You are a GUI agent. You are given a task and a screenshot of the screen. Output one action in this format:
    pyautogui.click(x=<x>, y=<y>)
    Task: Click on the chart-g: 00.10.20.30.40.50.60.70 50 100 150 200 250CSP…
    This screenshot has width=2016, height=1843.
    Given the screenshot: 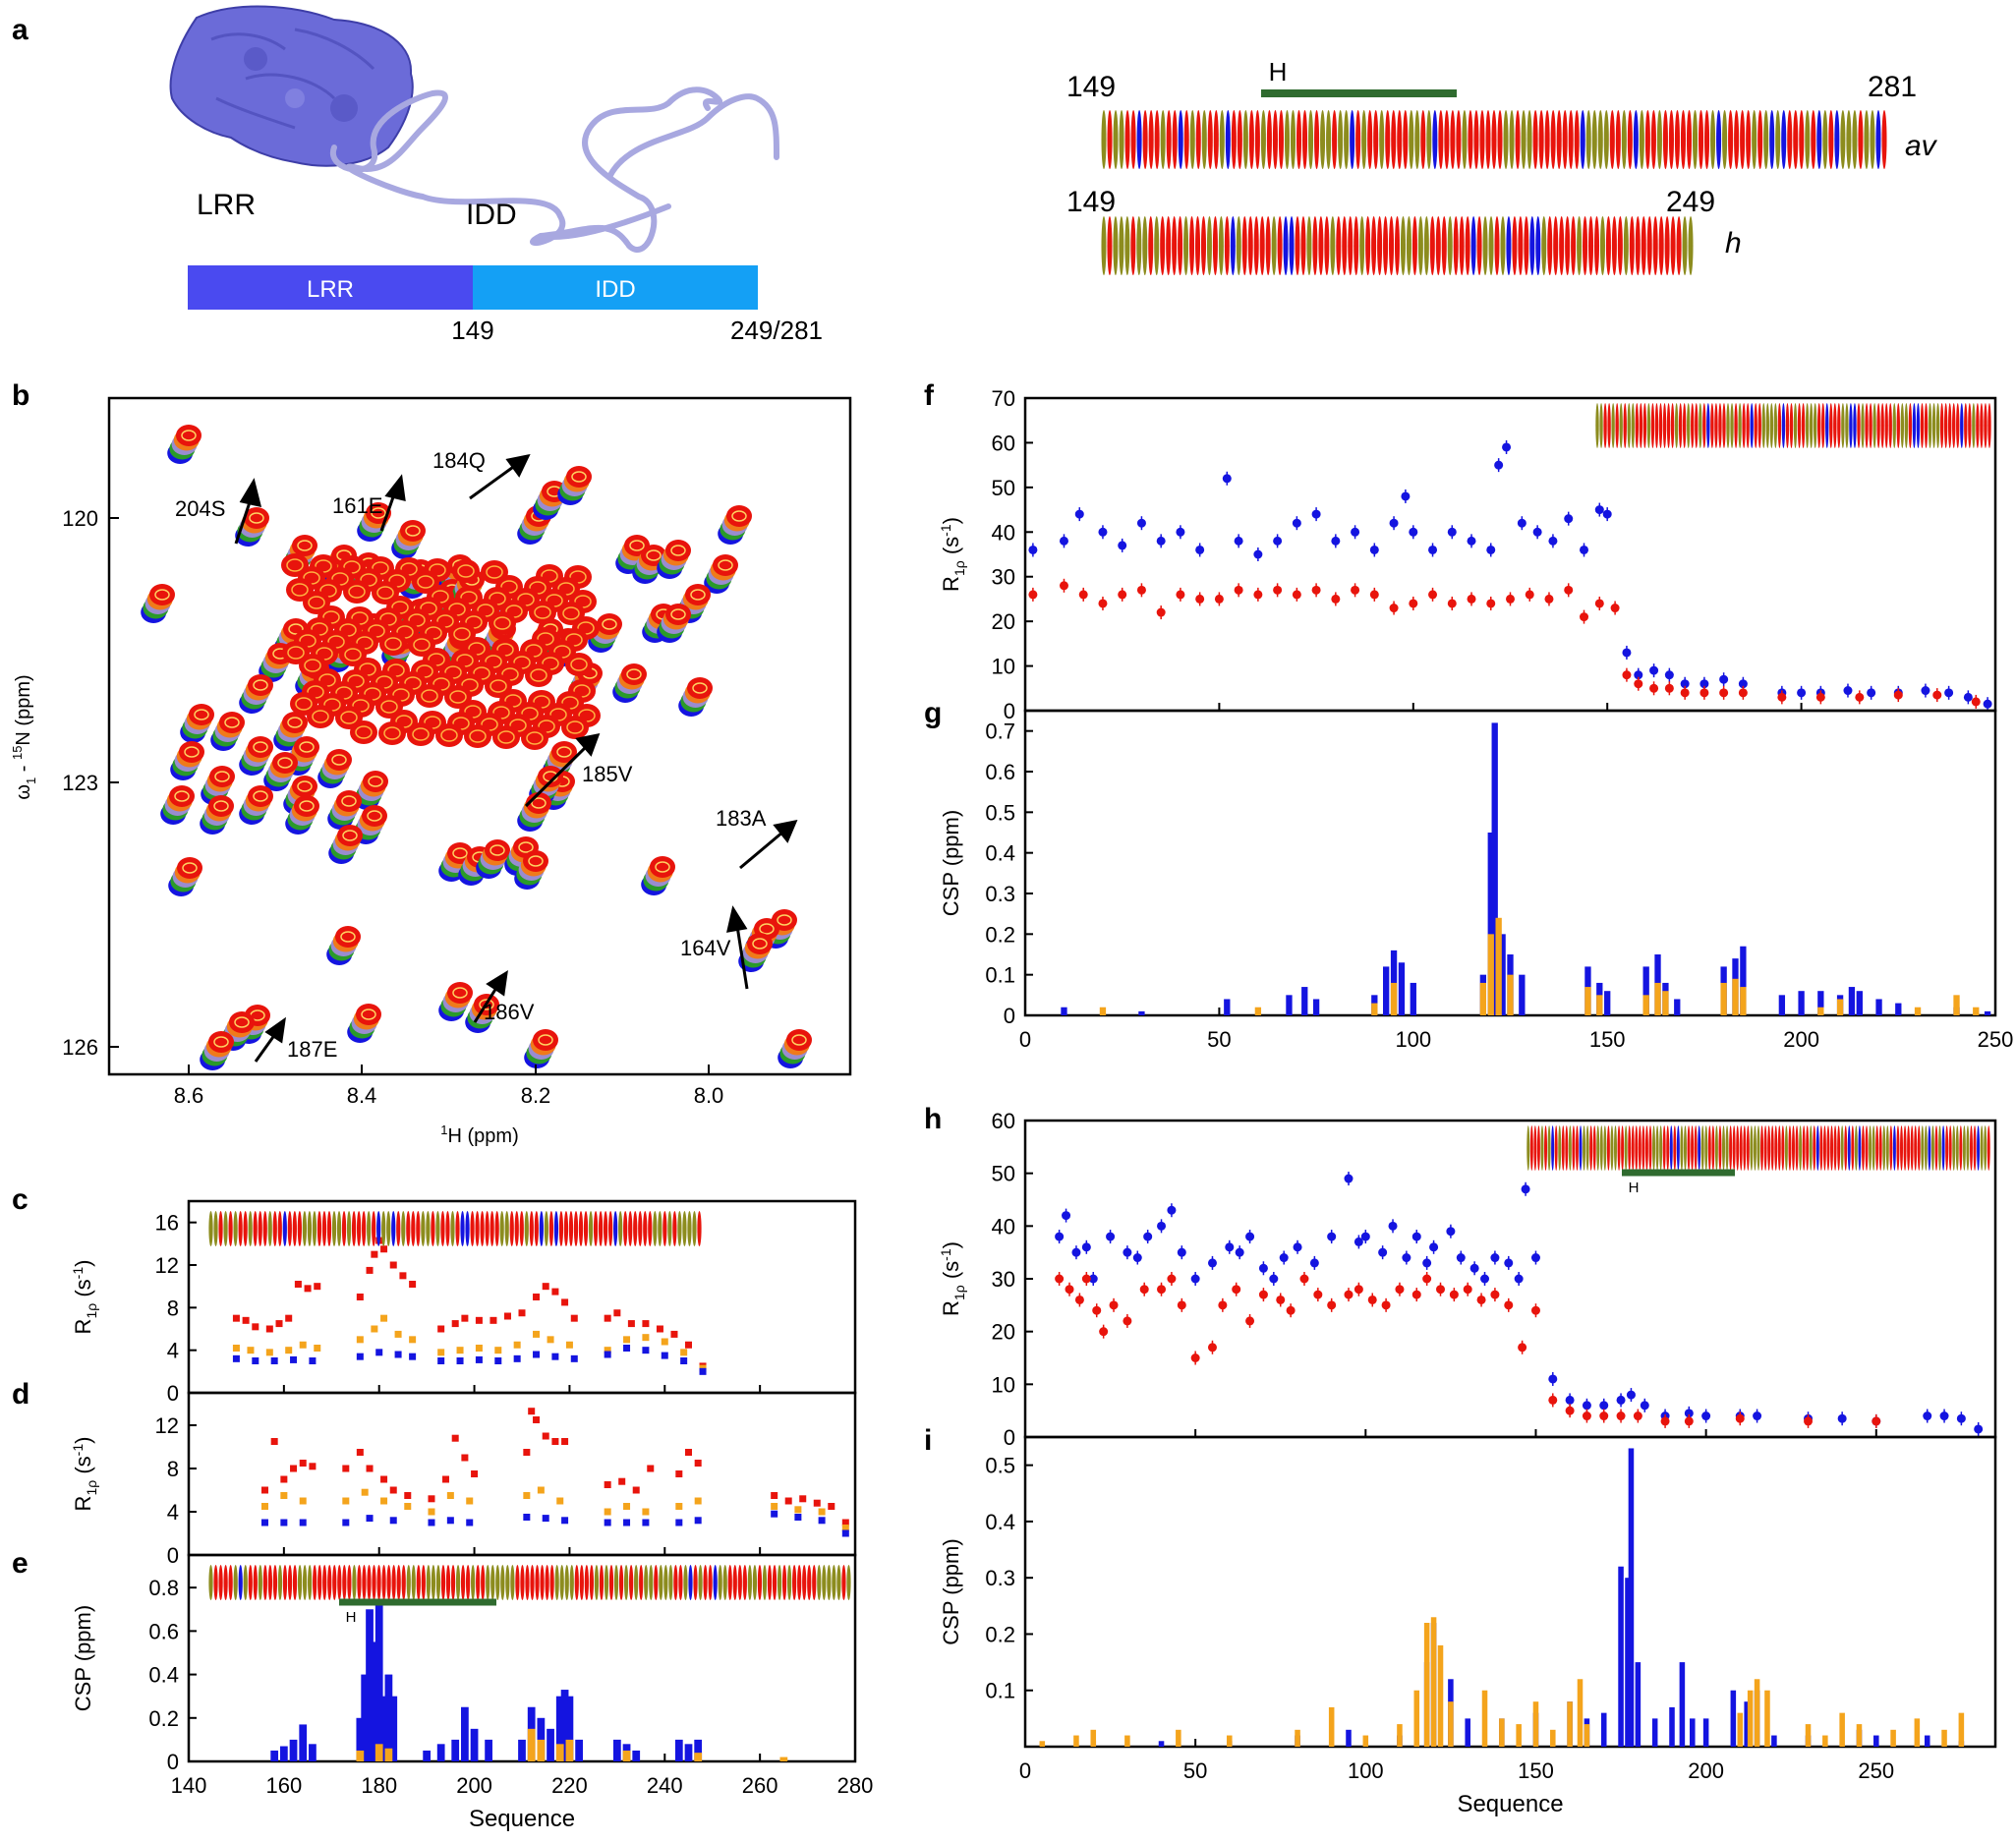 What is the action you would take?
    pyautogui.click(x=1476, y=880)
    